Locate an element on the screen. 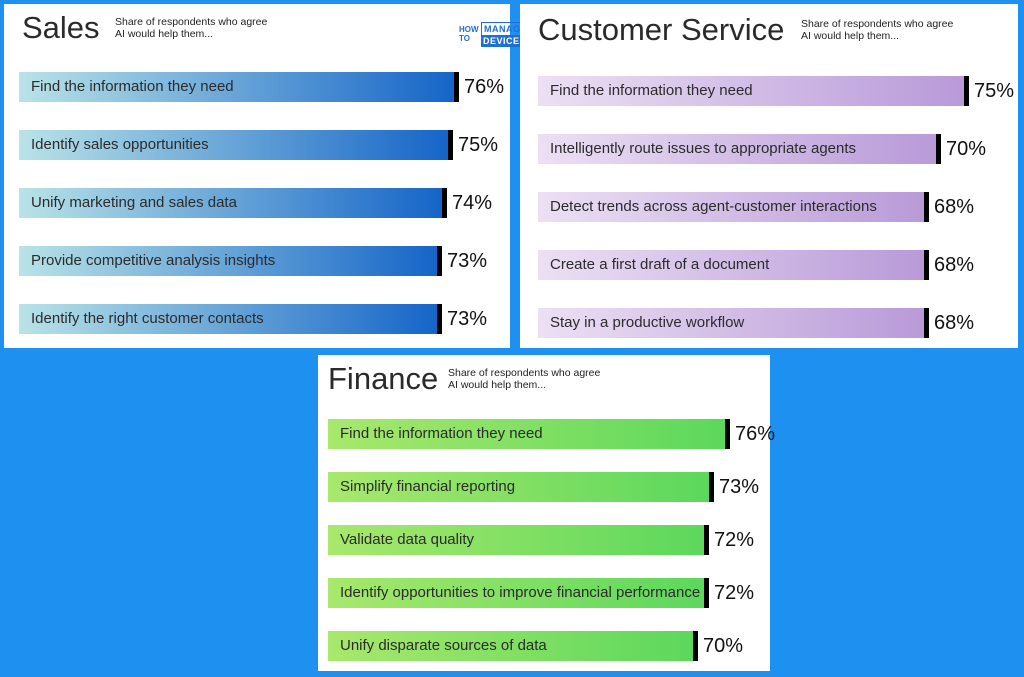  bar-row: Unify marketing and sales data 74% is located at coordinates (265, 203).